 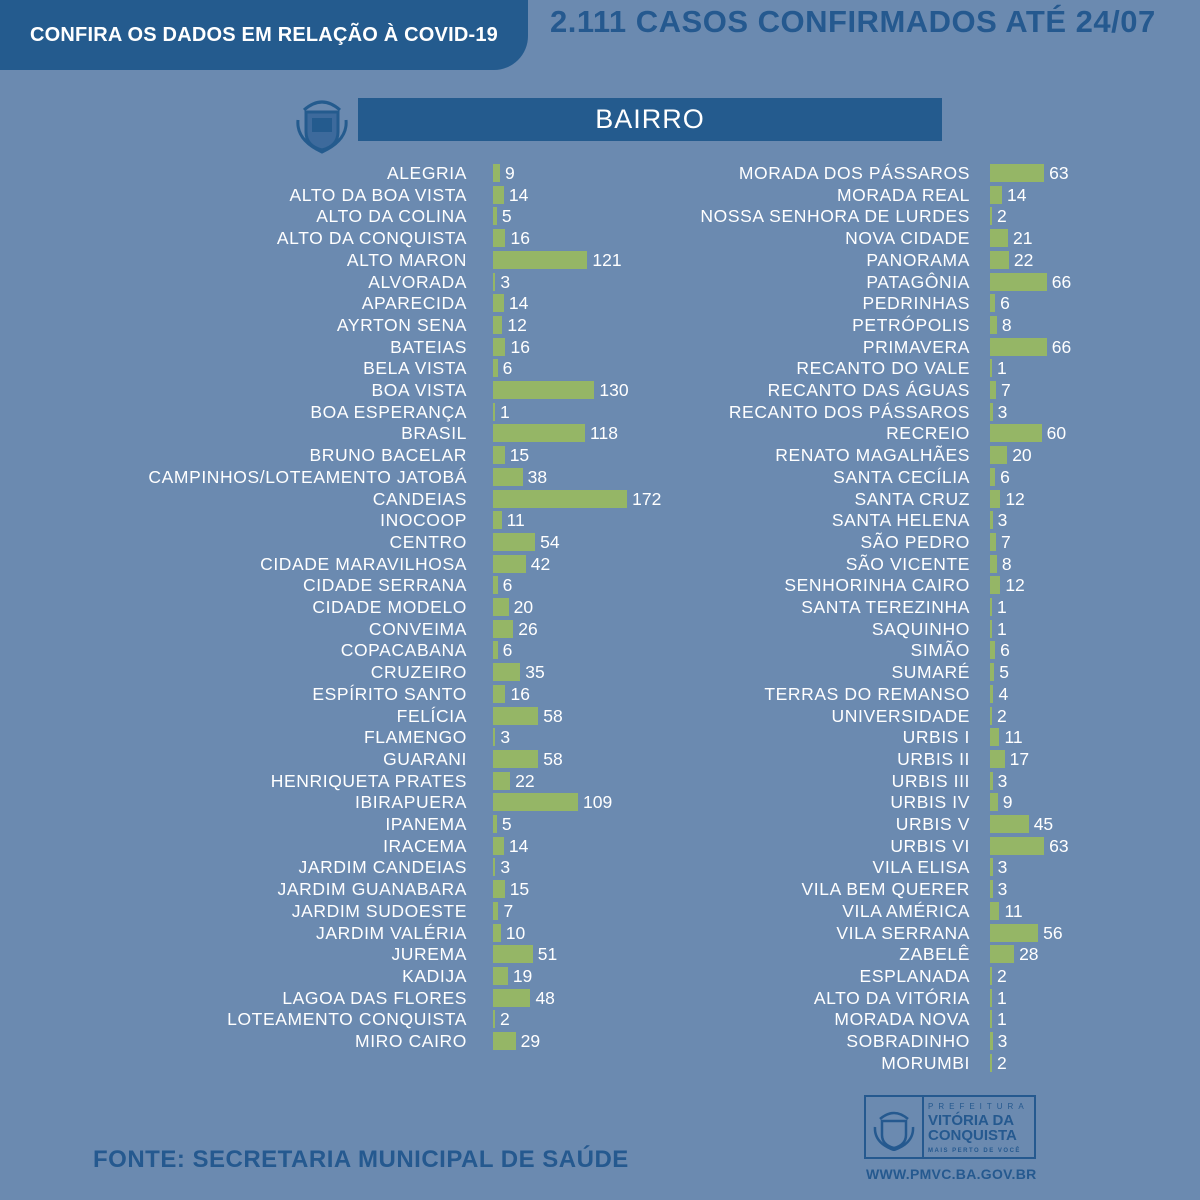 What do you see at coordinates (853, 21) in the screenshot?
I see `headline: 2.111 CASOS CONFIRMADOS ATÉ 24/07` at bounding box center [853, 21].